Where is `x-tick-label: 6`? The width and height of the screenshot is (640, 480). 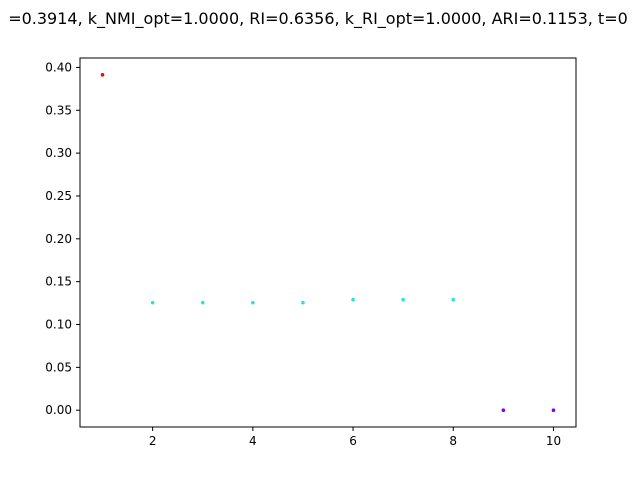
x-tick-label: 6 is located at coordinates (353, 441).